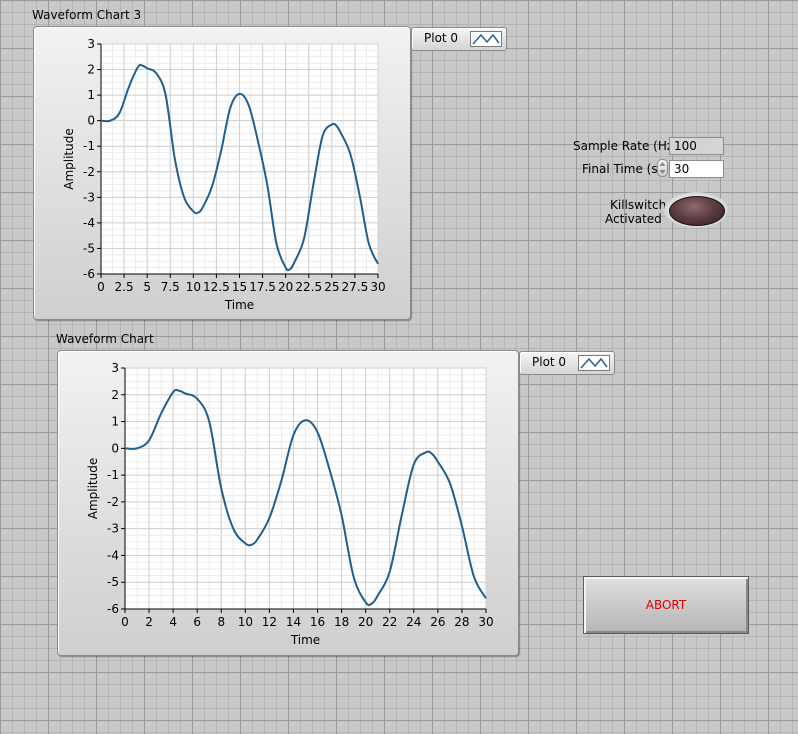 The width and height of the screenshot is (798, 734). I want to click on abort-button-label: ABORT, so click(666, 605).